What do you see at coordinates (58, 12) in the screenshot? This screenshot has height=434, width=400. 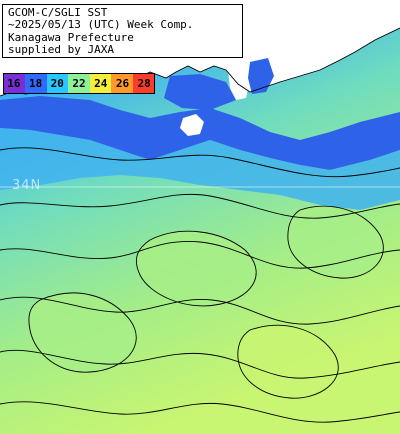 I see `title-line-satellite: GCOM-C/SGLI SST` at bounding box center [58, 12].